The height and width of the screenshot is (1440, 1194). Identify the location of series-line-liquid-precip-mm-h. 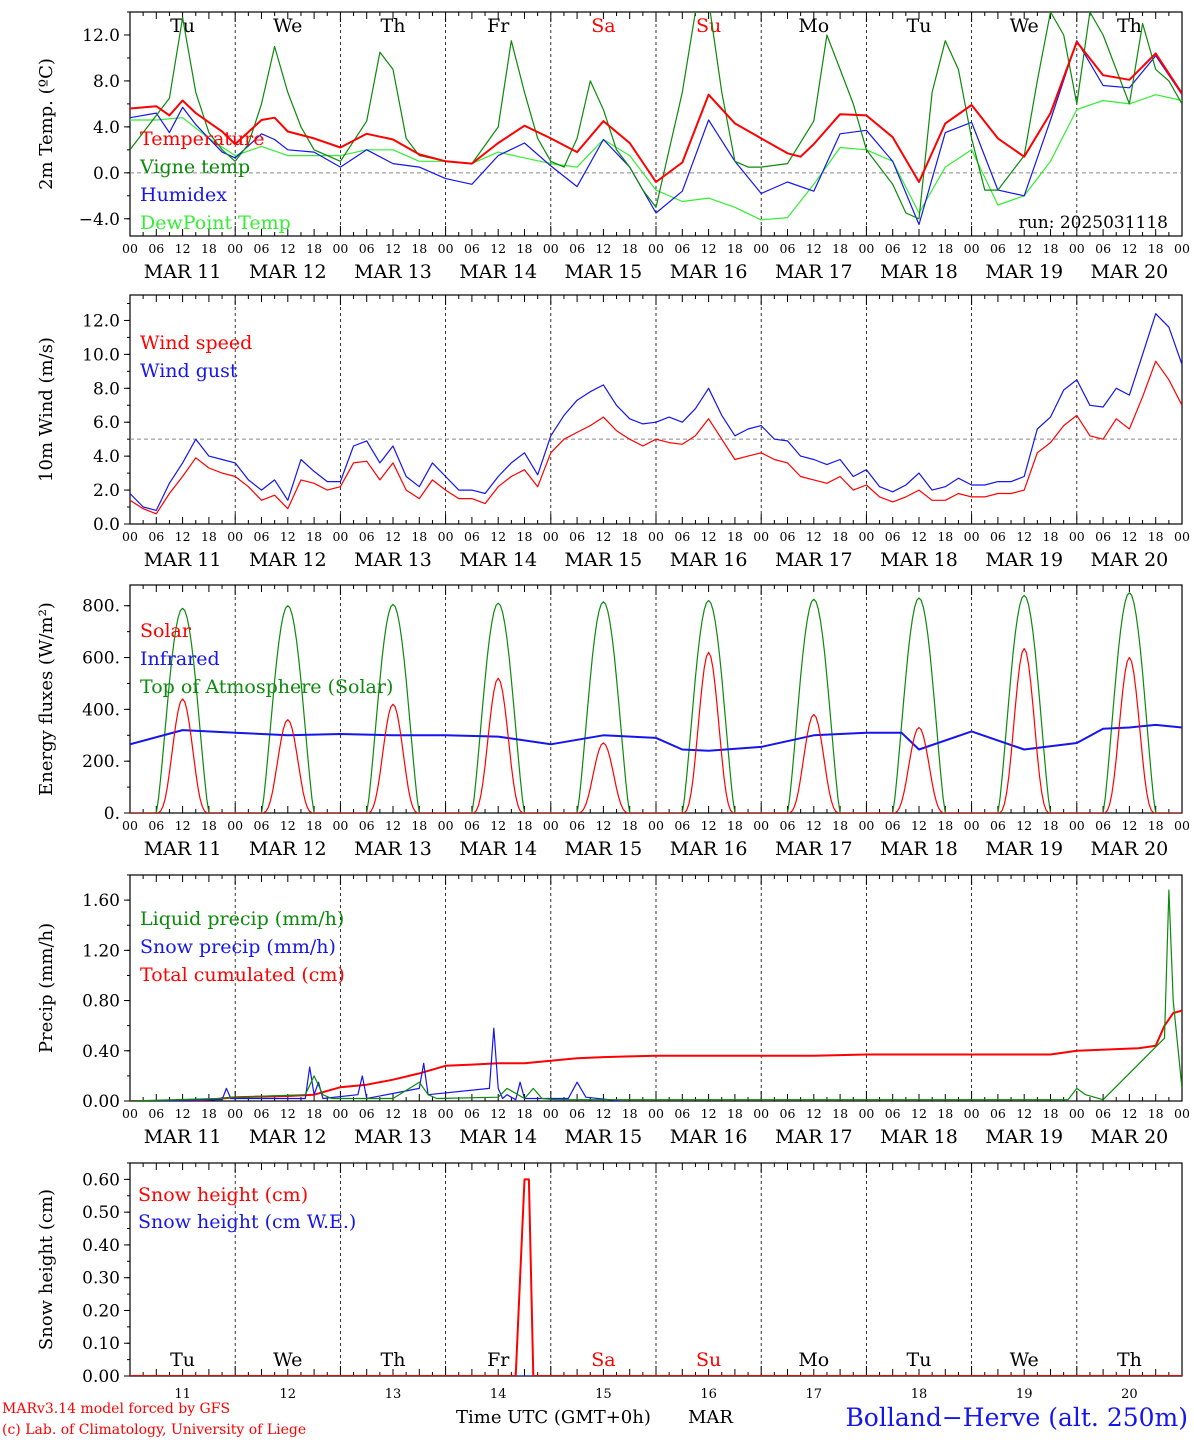
(656, 995).